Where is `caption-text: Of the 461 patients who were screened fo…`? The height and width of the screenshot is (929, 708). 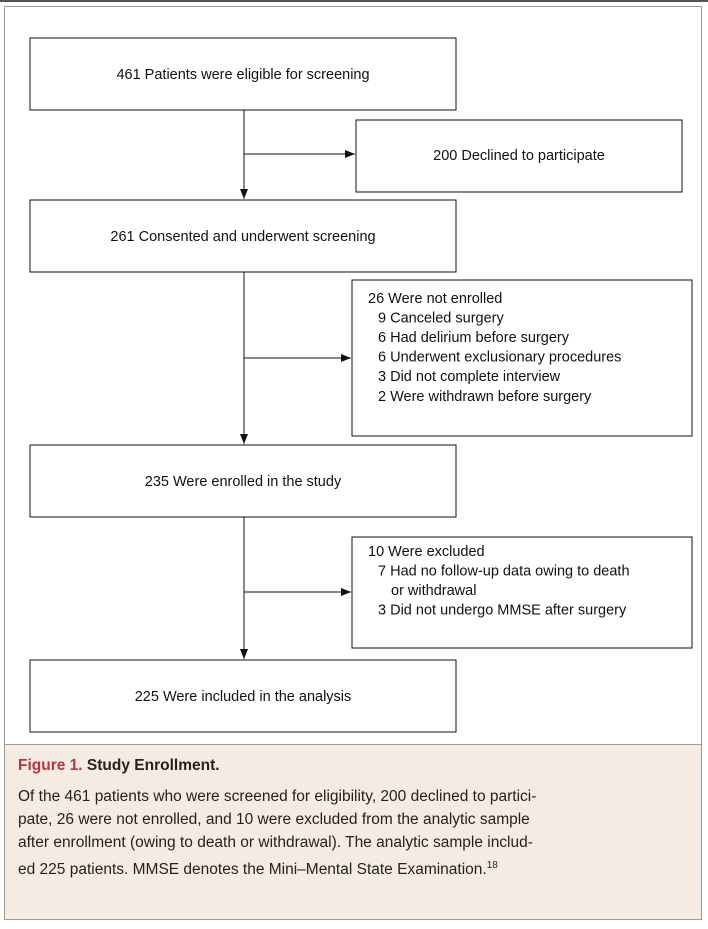 caption-text: Of the 461 patients who were screened fo… is located at coordinates (277, 796).